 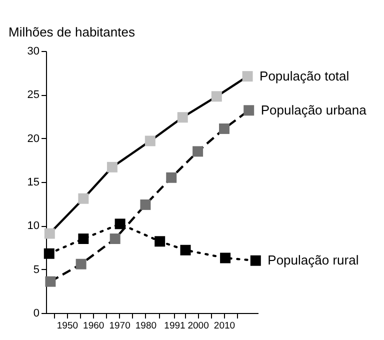 What do you see at coordinates (36, 314) in the screenshot?
I see `y-tick-label: 0` at bounding box center [36, 314].